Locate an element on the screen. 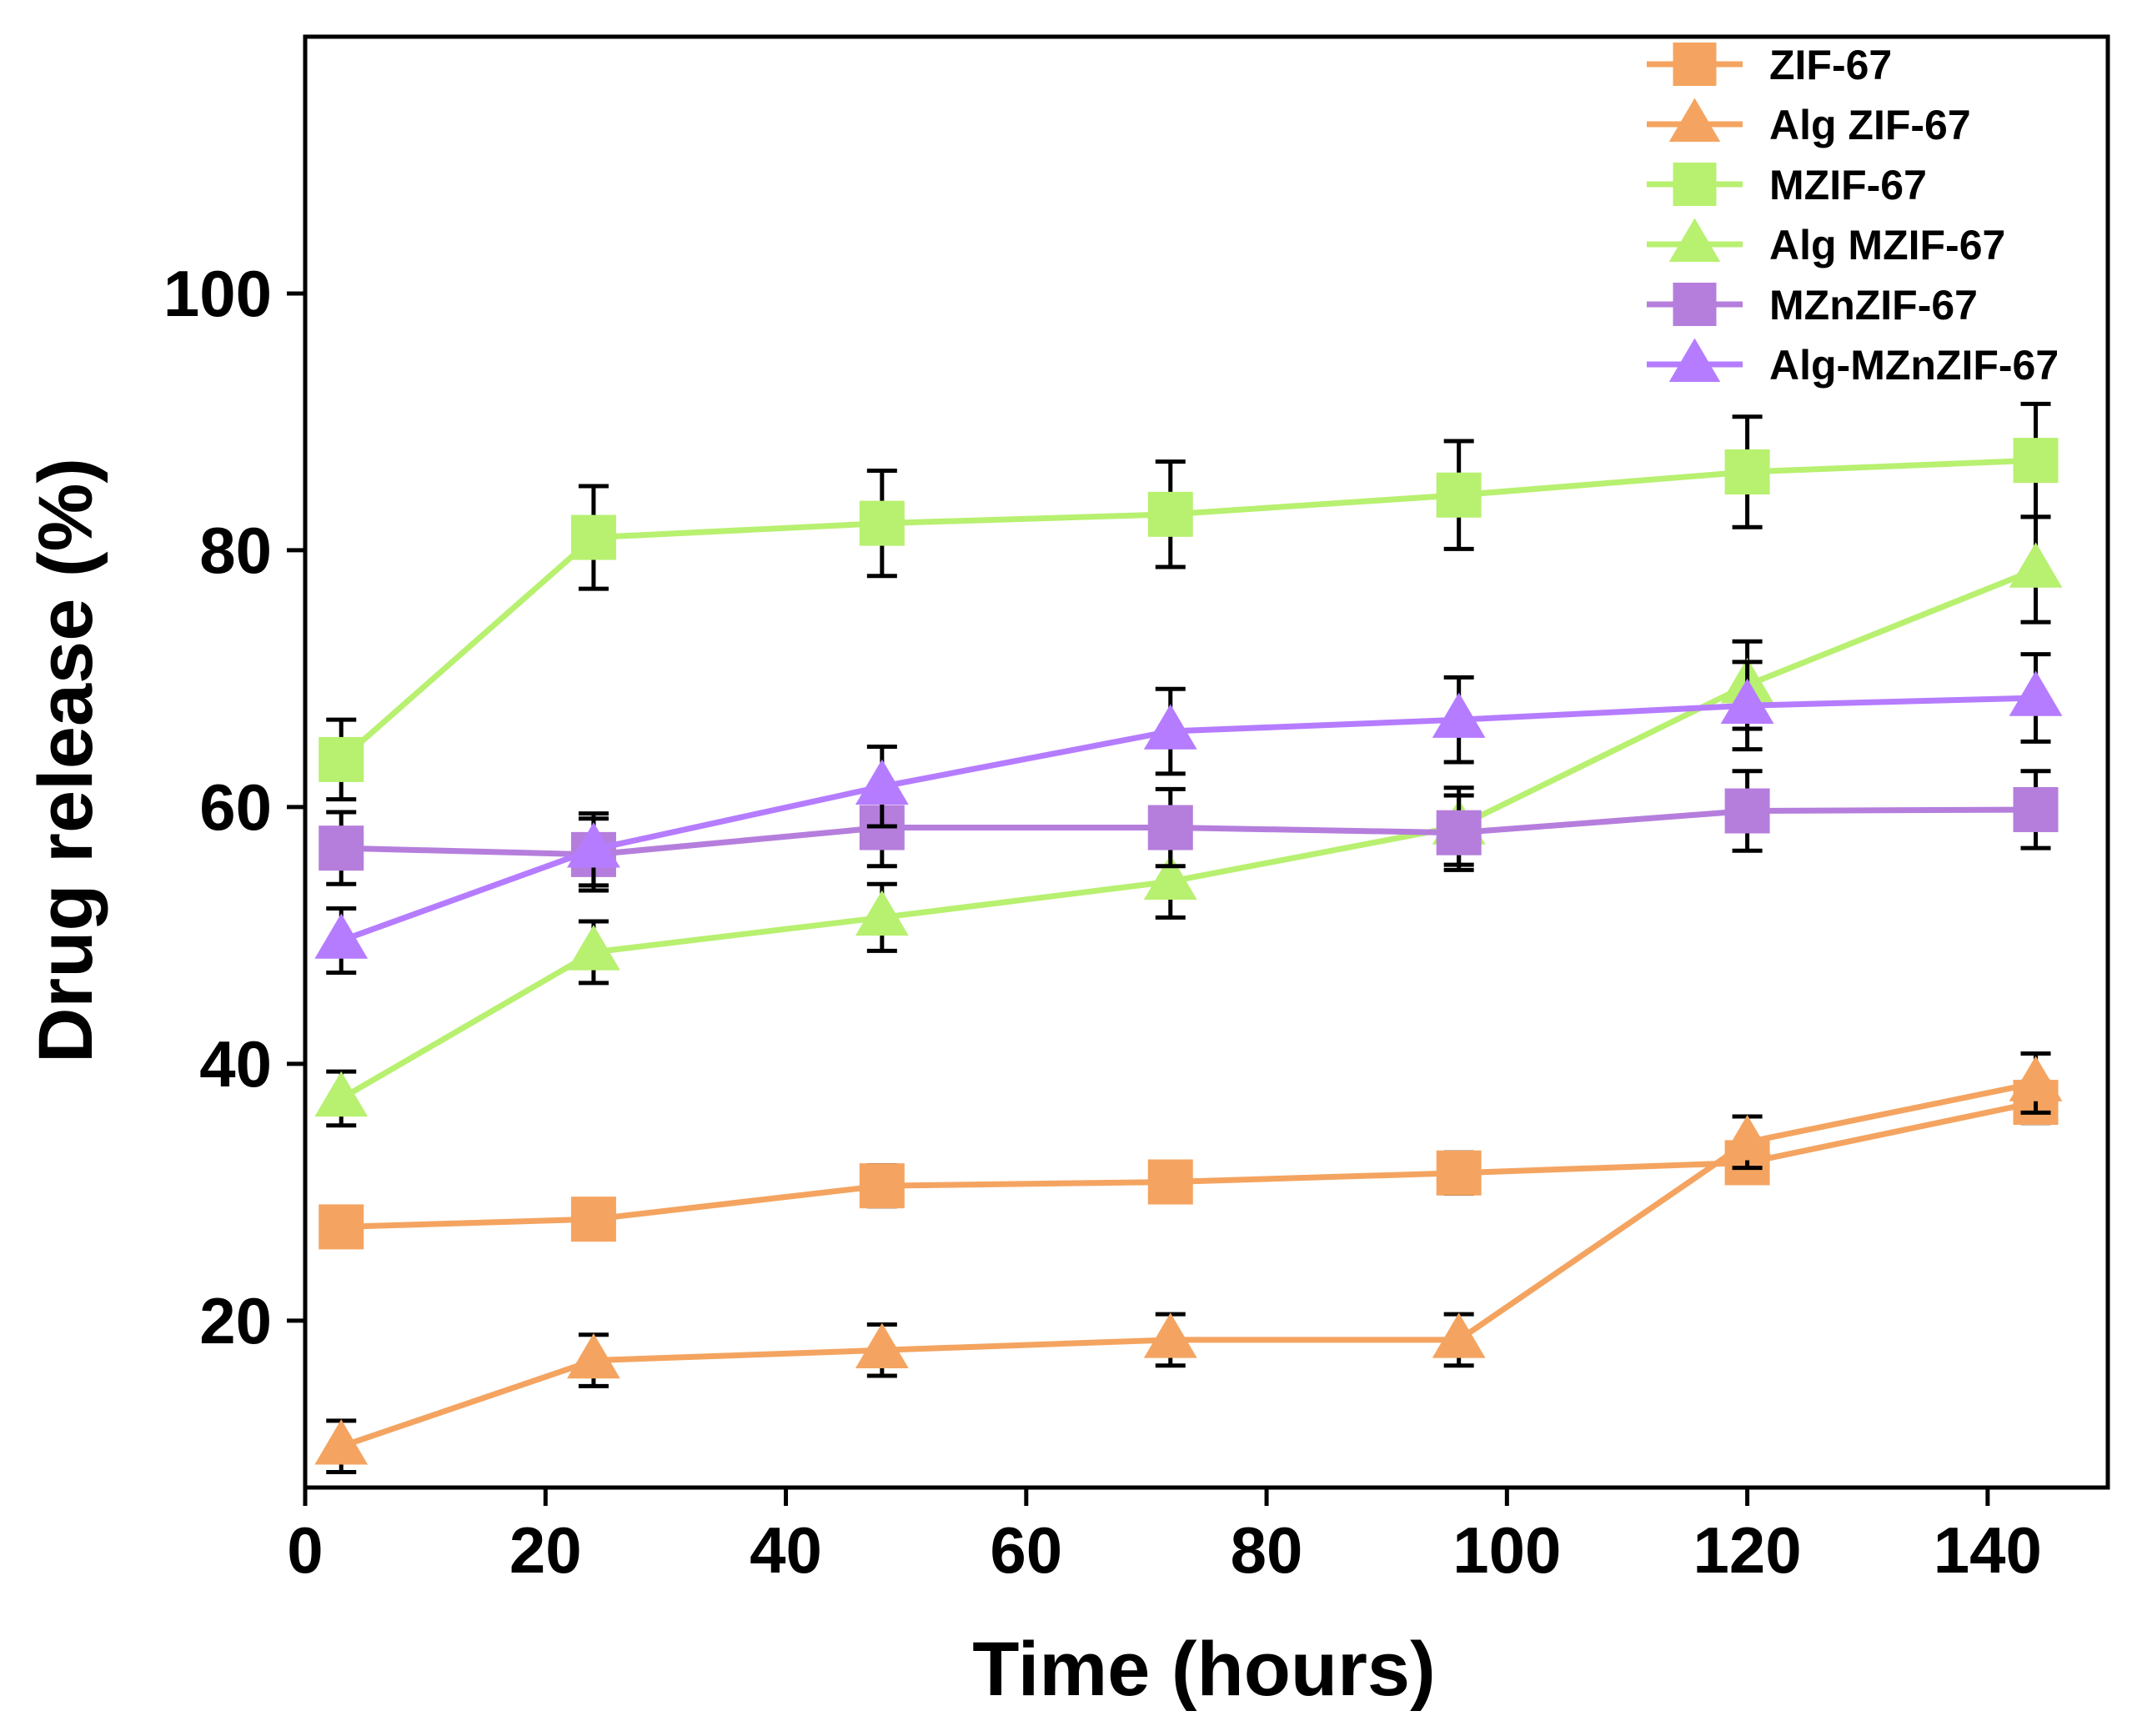 The width and height of the screenshot is (2132, 1736). x-tick-label: 40 is located at coordinates (786, 1550).